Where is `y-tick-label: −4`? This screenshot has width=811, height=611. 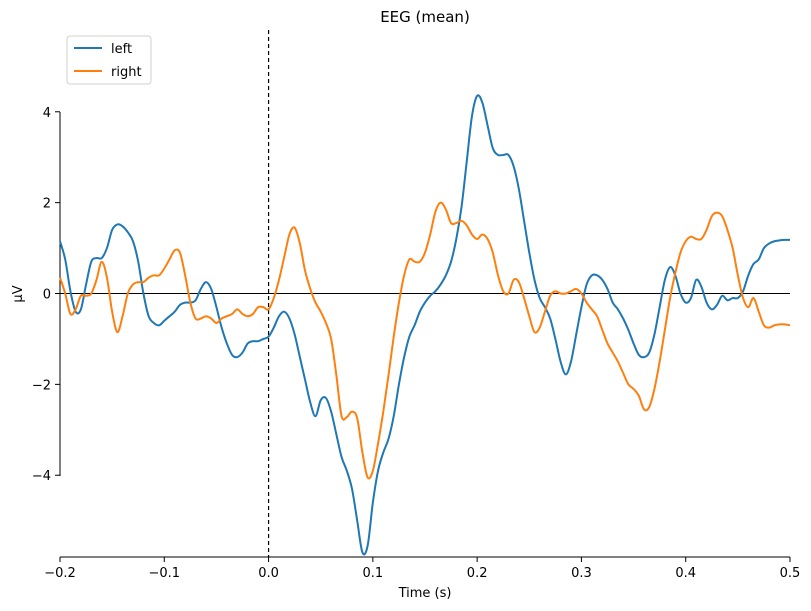
y-tick-label: −4 is located at coordinates (41, 476).